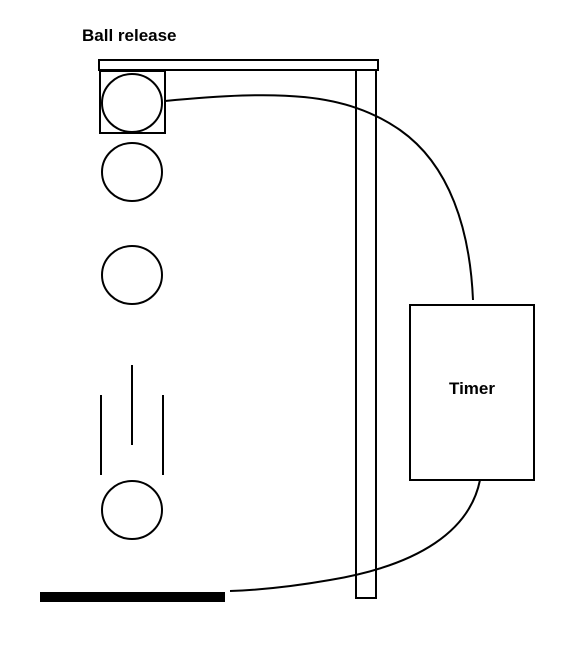 The height and width of the screenshot is (652, 586). I want to click on impact-pad, so click(132, 597).